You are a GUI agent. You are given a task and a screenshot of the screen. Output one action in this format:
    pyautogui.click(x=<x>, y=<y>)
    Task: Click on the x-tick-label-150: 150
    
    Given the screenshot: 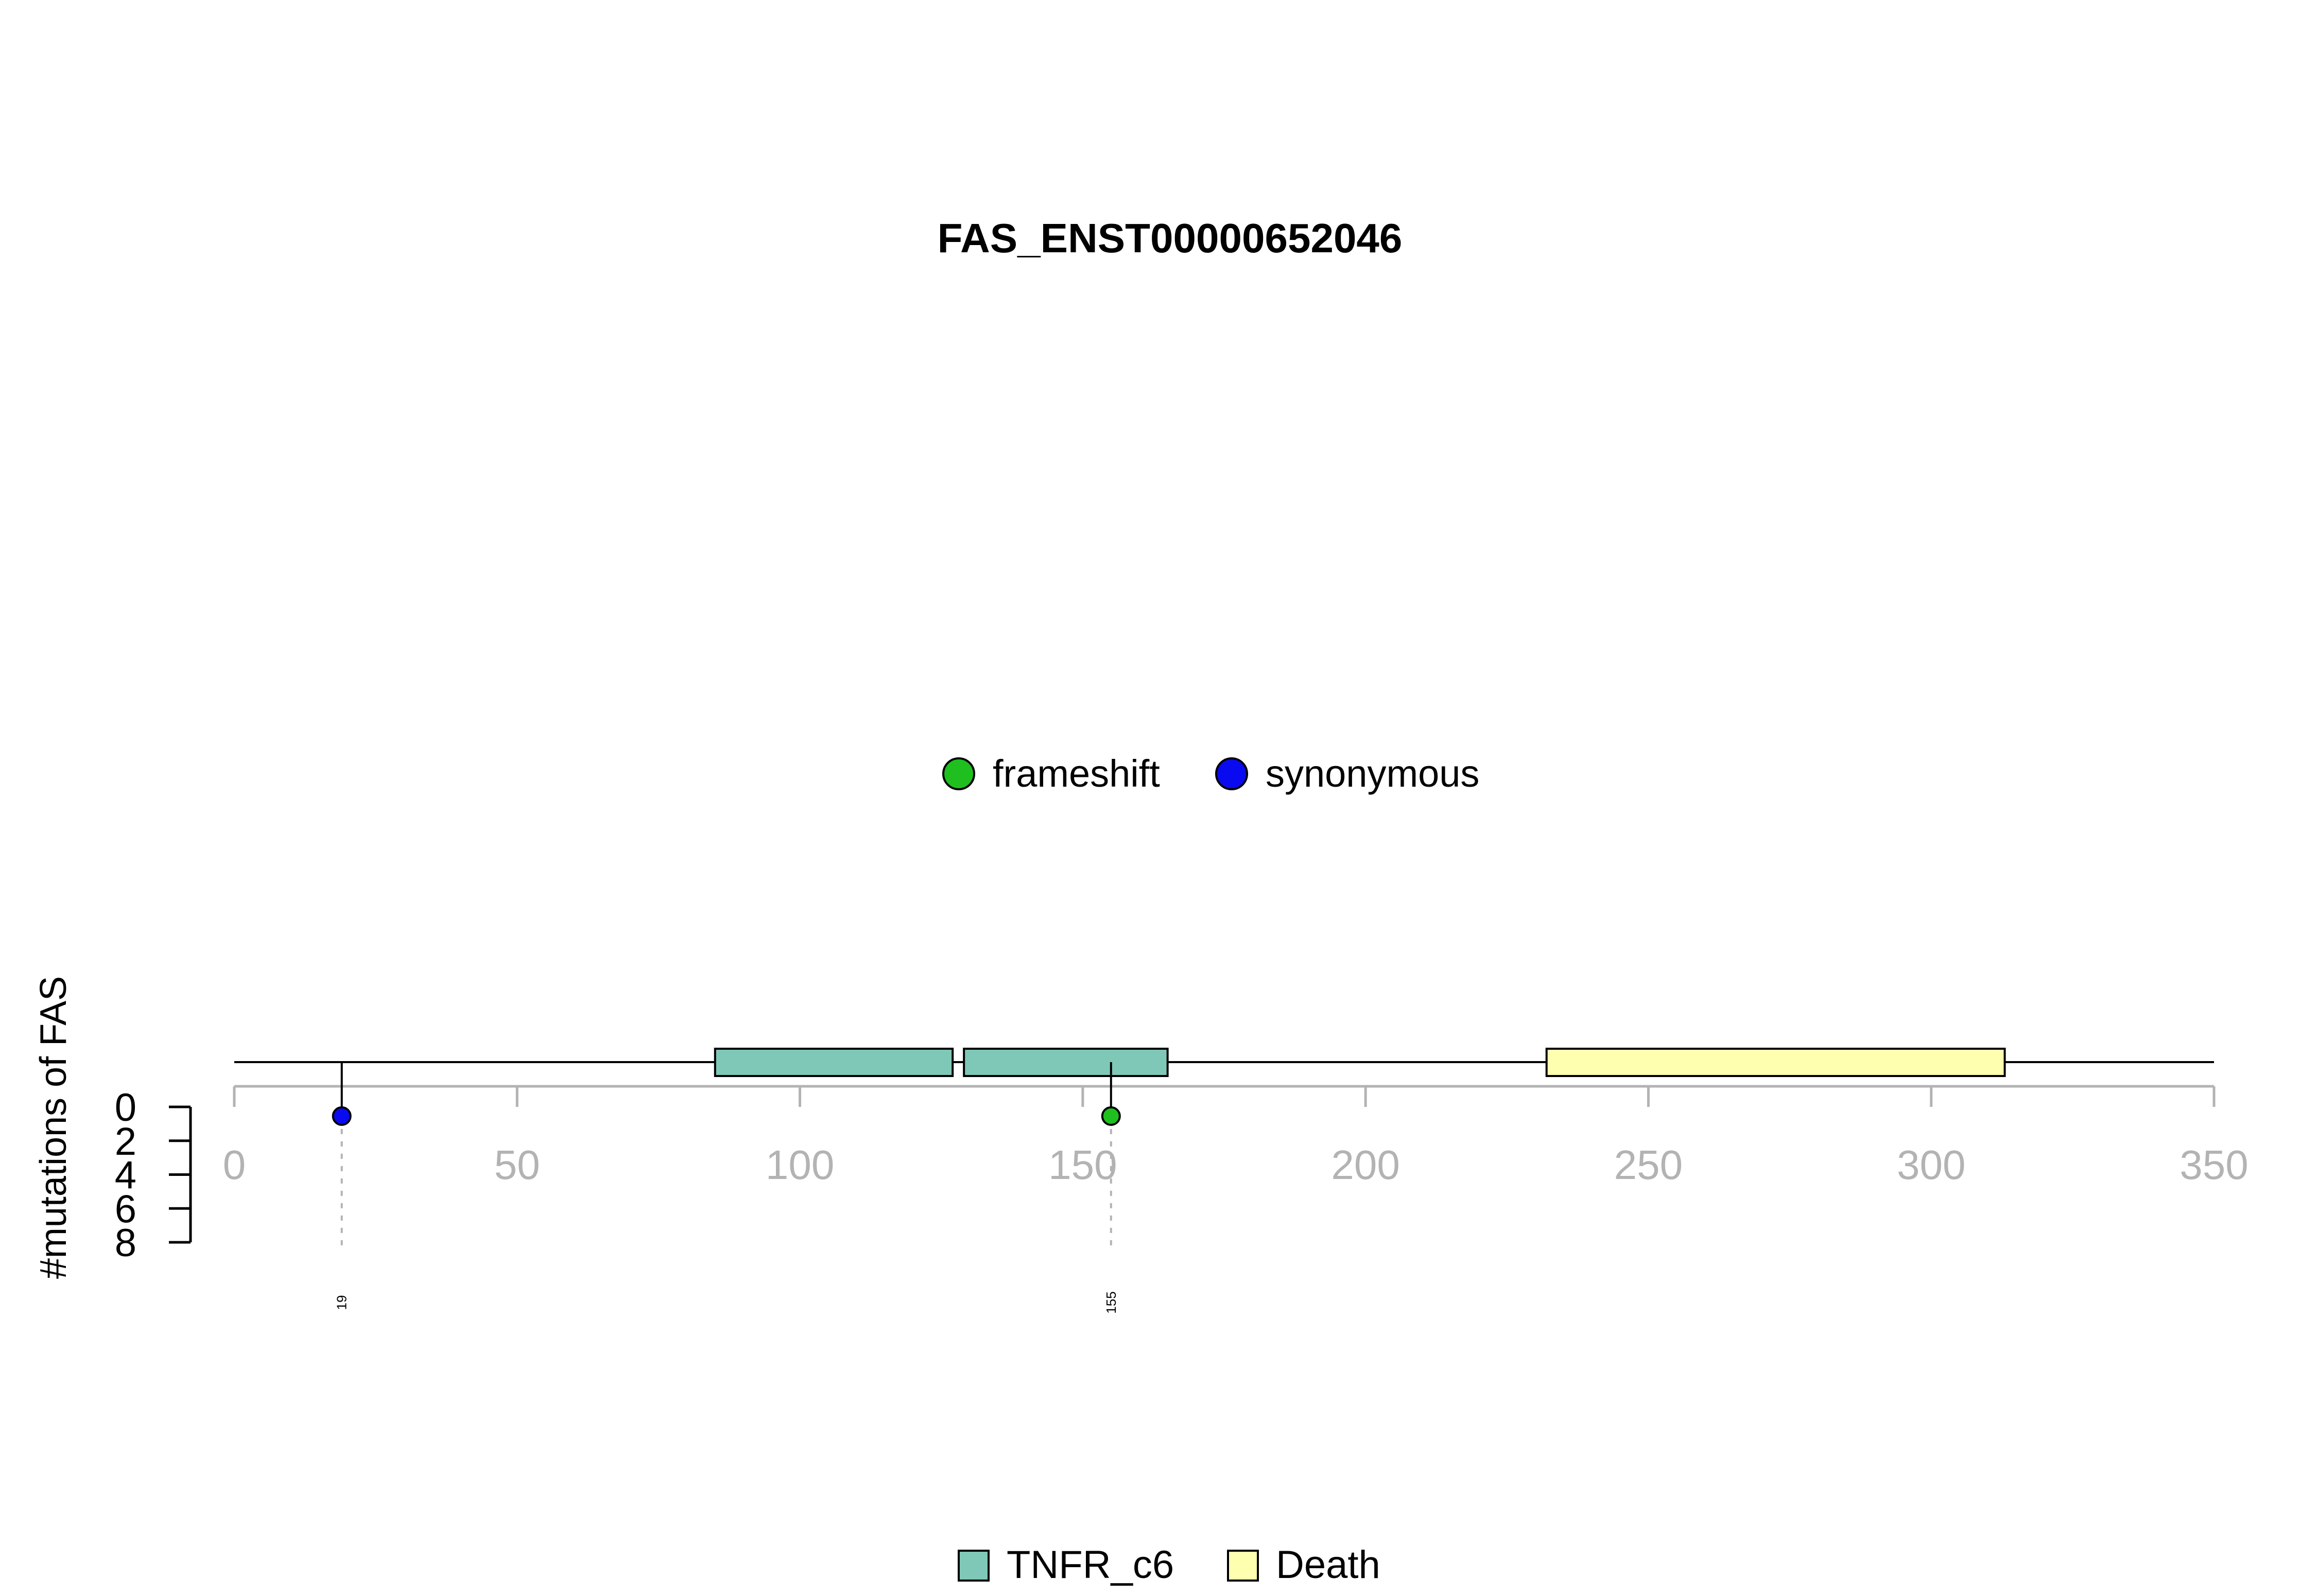 What is the action you would take?
    pyautogui.click(x=1082, y=1165)
    